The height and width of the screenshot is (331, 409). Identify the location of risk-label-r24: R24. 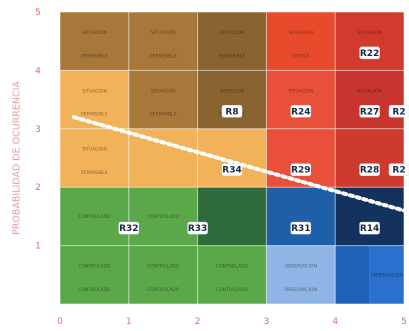
(301, 111).